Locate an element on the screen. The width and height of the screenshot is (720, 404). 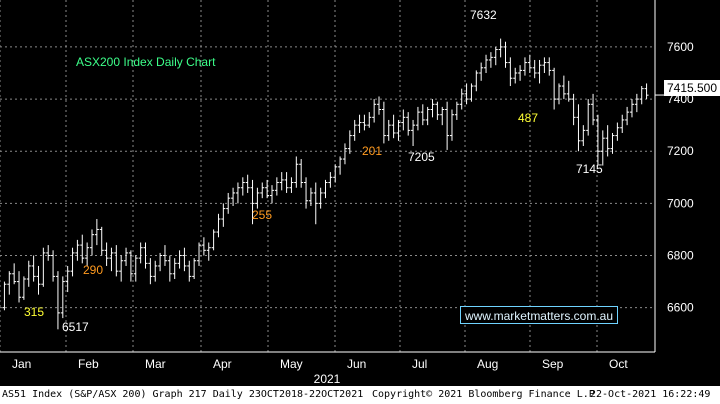
y-tick-label: 7200 is located at coordinates (680, 151).